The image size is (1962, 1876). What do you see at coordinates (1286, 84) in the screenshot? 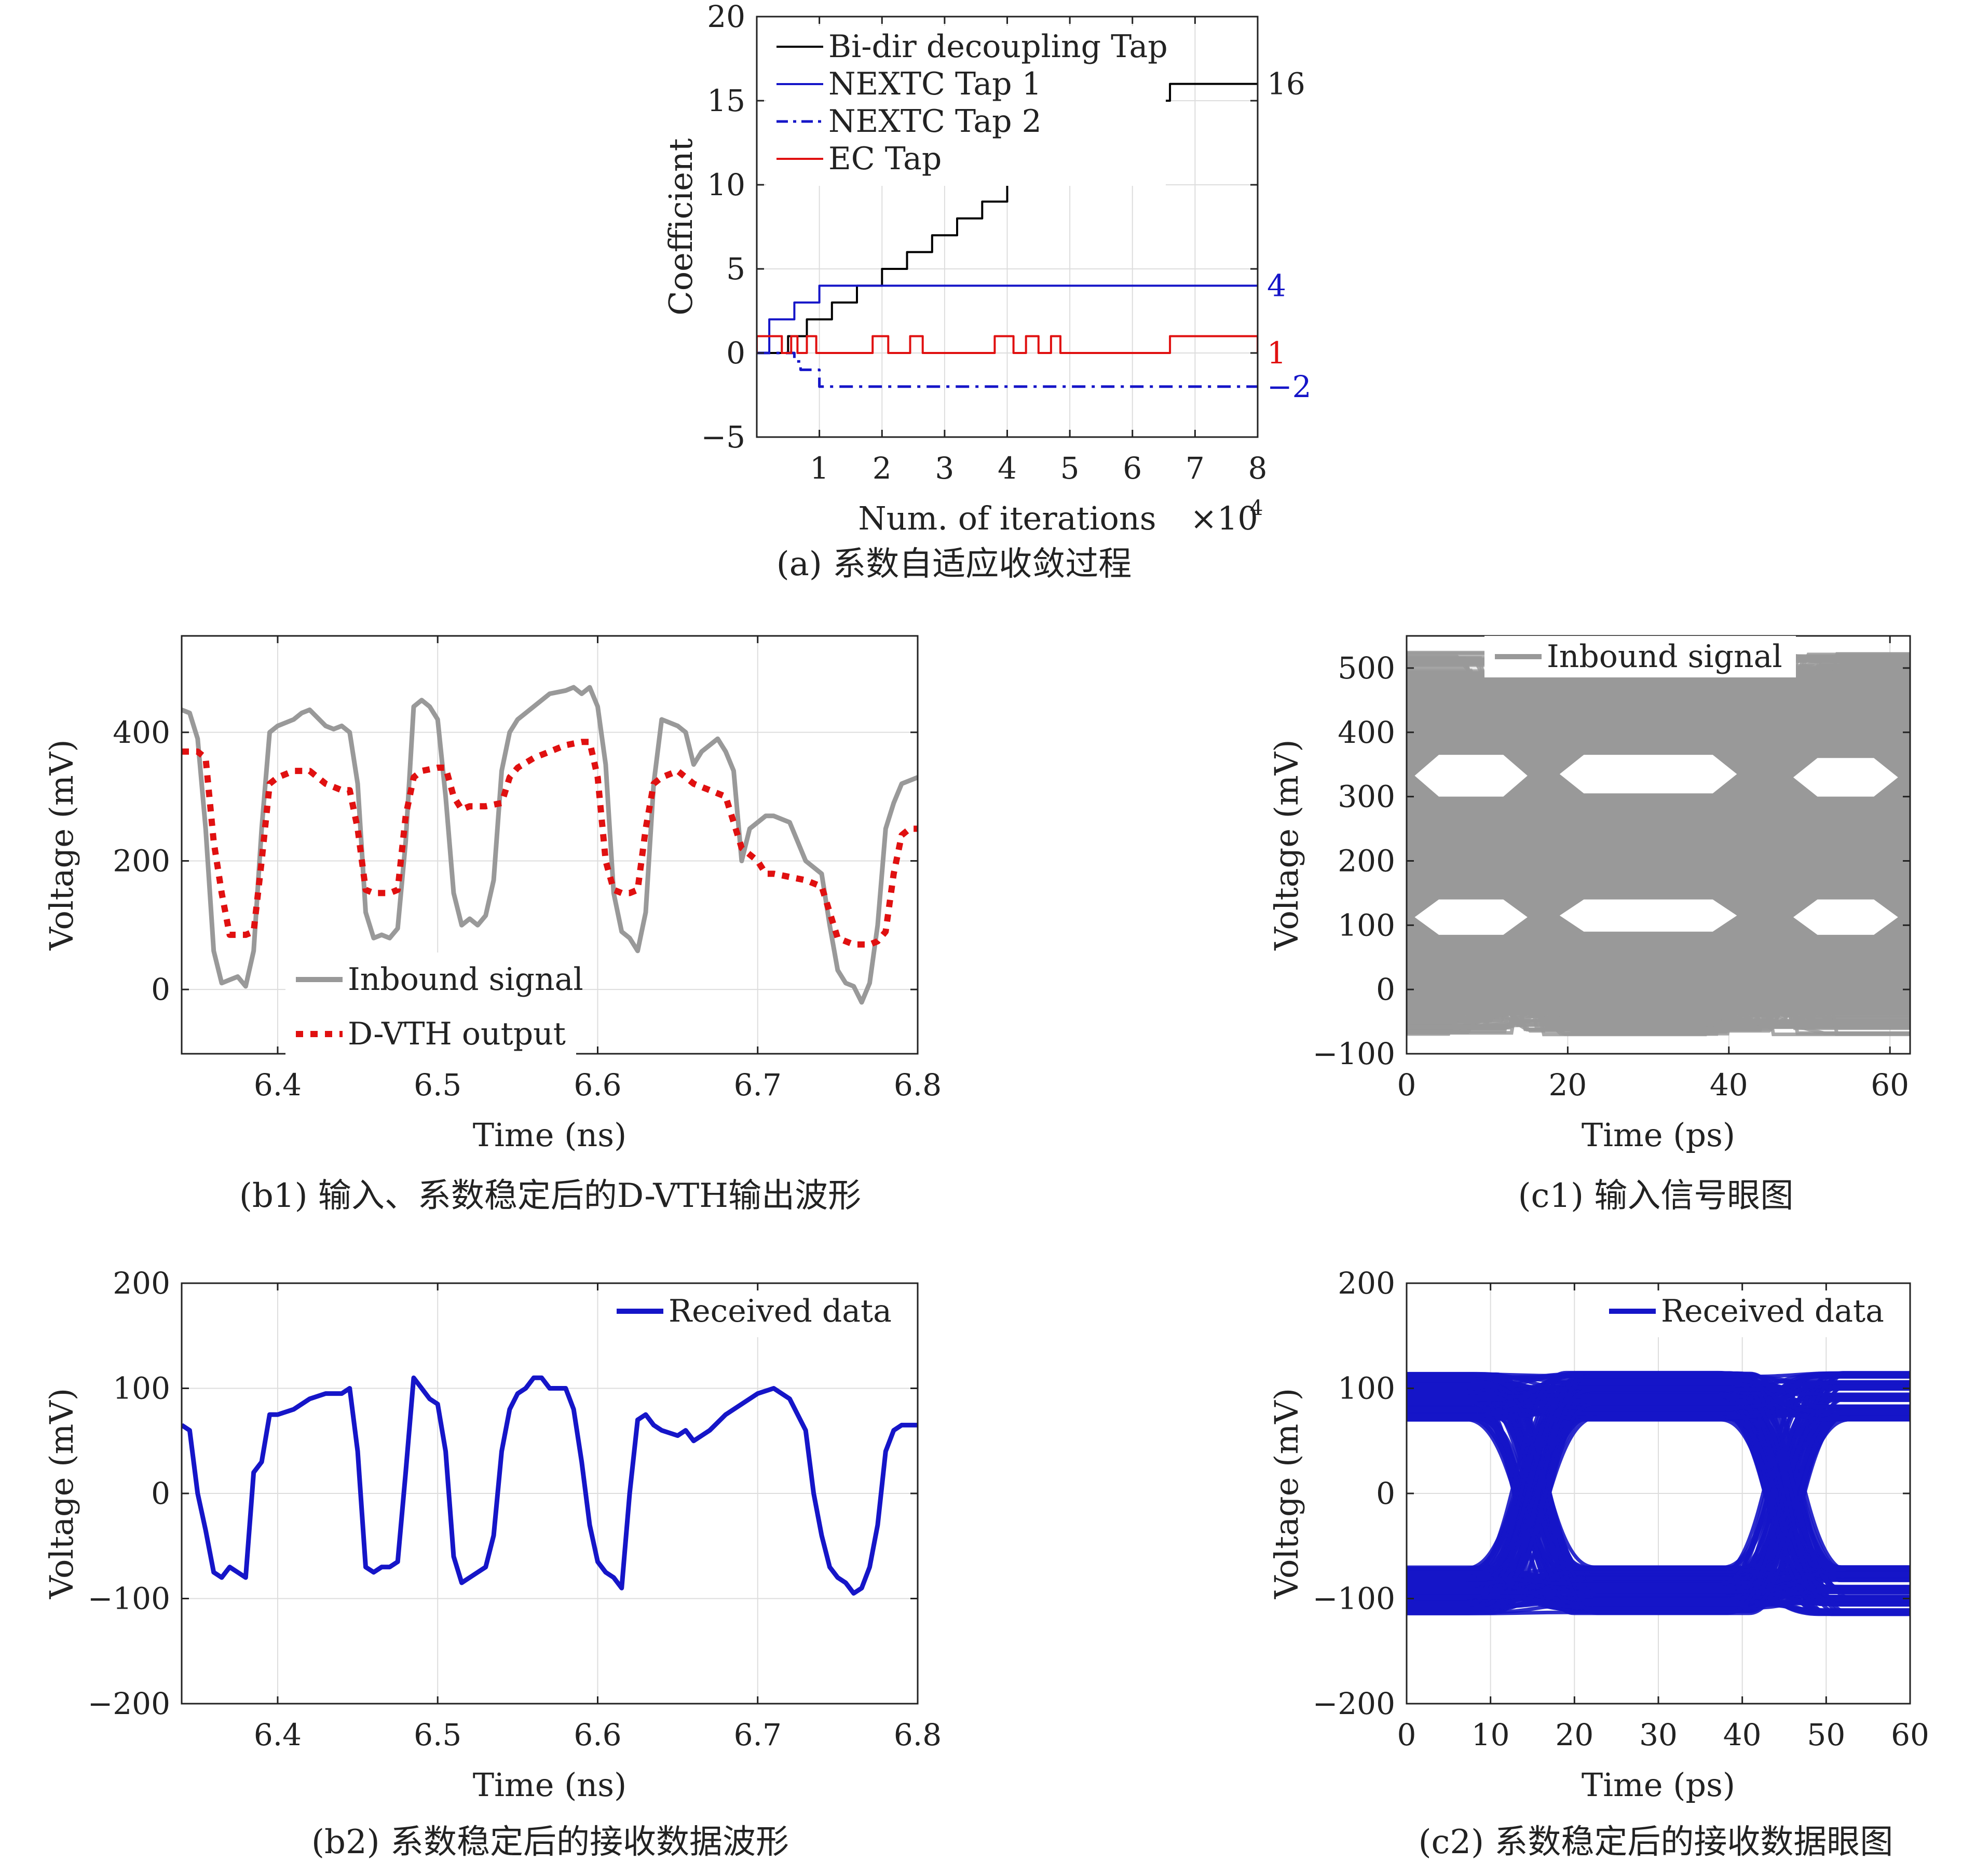
I see `series-bi-dir-decoupling-tap-end-label: 16` at bounding box center [1286, 84].